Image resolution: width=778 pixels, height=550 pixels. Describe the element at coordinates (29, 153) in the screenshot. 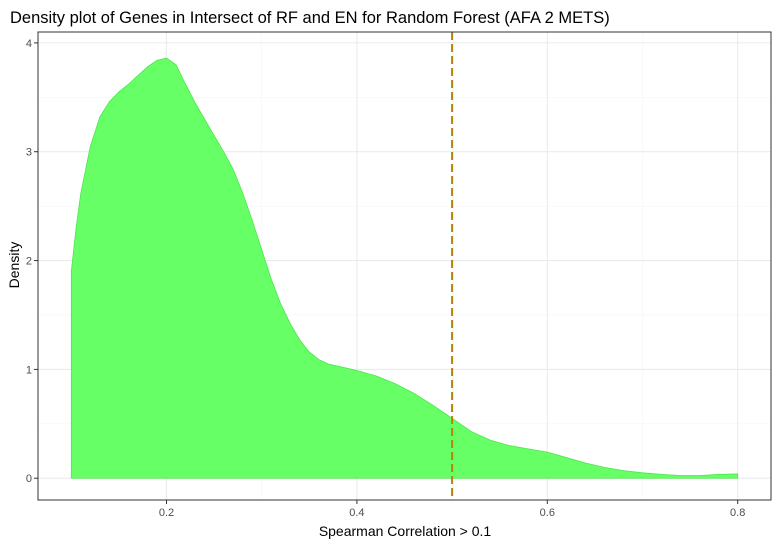

I see `y-tick-label: 3` at that location.